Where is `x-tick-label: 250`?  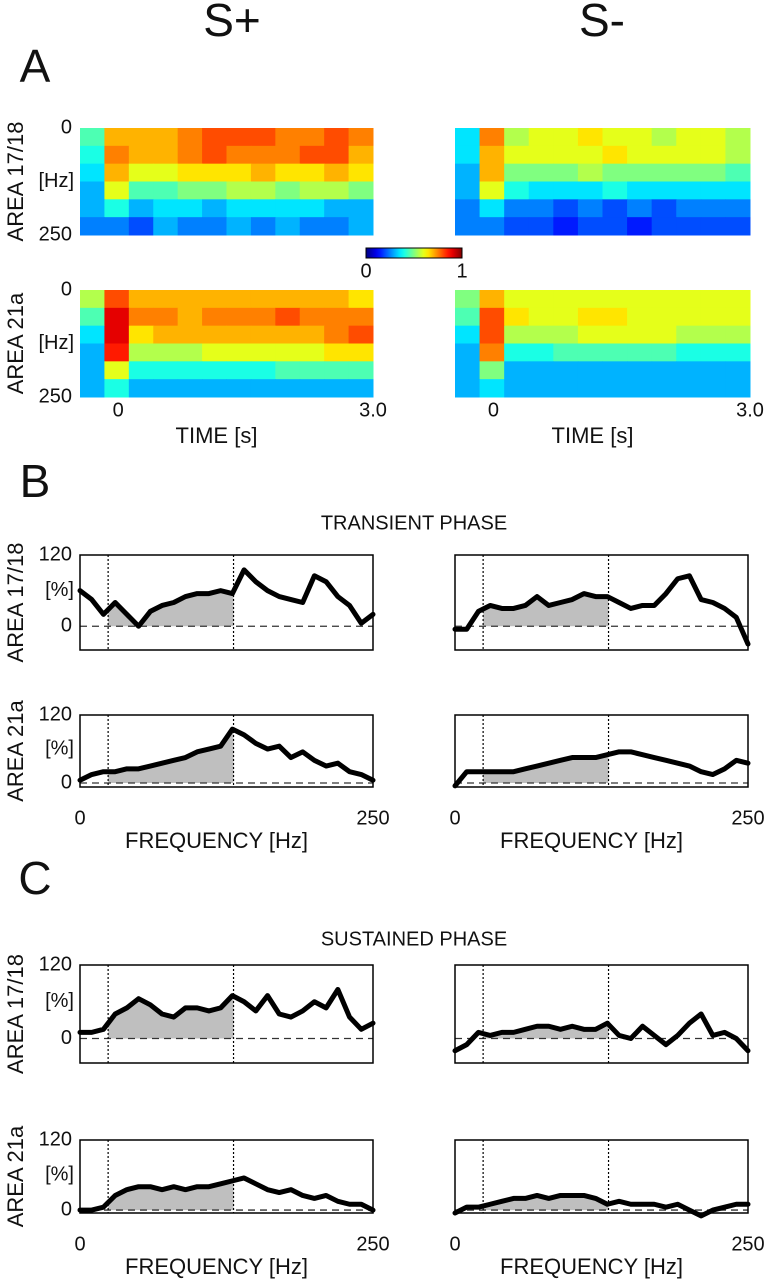
x-tick-label: 250 is located at coordinates (372, 1244).